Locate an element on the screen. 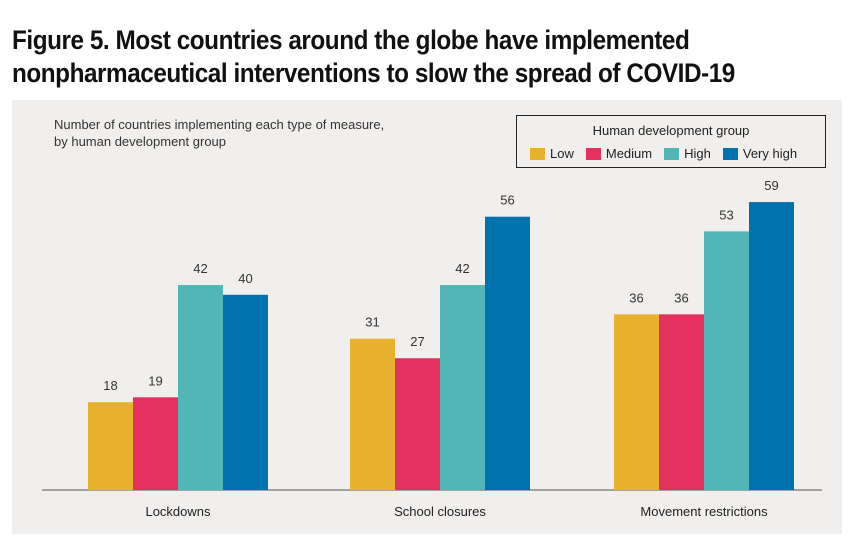  data-label: 56 is located at coordinates (507, 200).